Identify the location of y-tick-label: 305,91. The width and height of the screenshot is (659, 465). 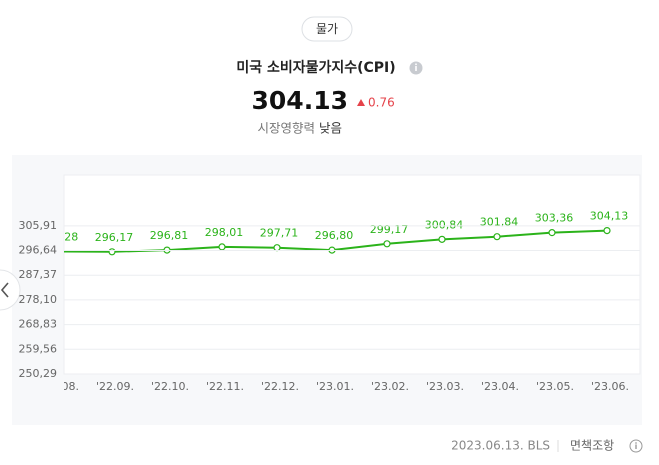
(38, 225).